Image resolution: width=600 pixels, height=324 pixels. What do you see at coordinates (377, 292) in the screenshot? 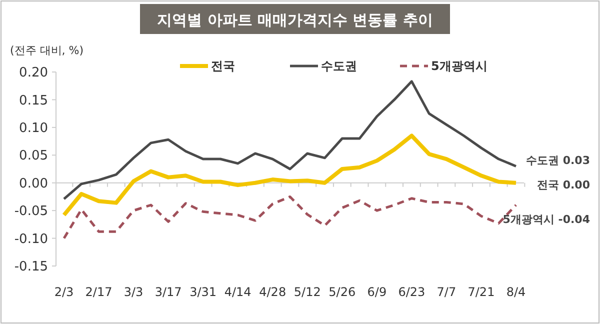
I see `x-tick-label: 6/9` at bounding box center [377, 292].